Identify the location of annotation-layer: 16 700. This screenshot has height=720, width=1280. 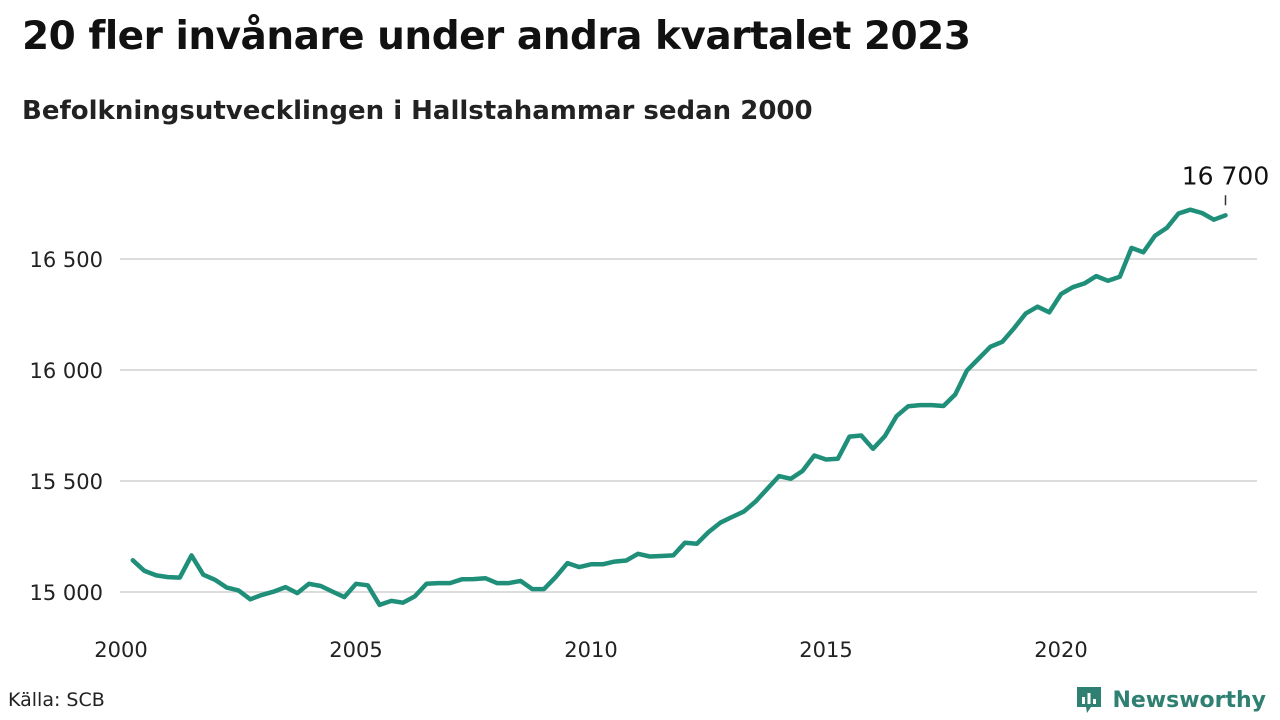
(1225, 183).